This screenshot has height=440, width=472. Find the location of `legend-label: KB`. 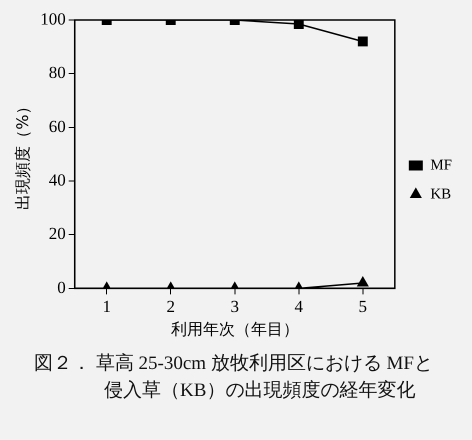

legend-label: KB is located at coordinates (441, 194).